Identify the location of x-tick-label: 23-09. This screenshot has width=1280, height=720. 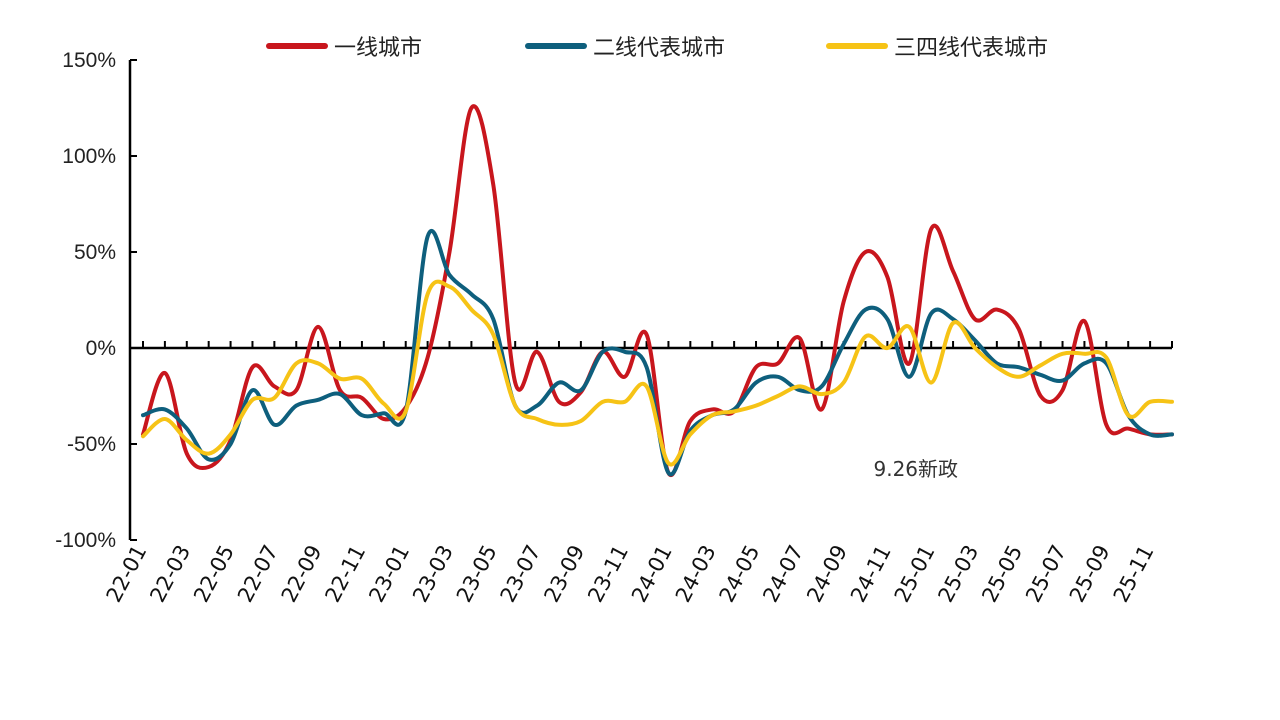
(564, 573).